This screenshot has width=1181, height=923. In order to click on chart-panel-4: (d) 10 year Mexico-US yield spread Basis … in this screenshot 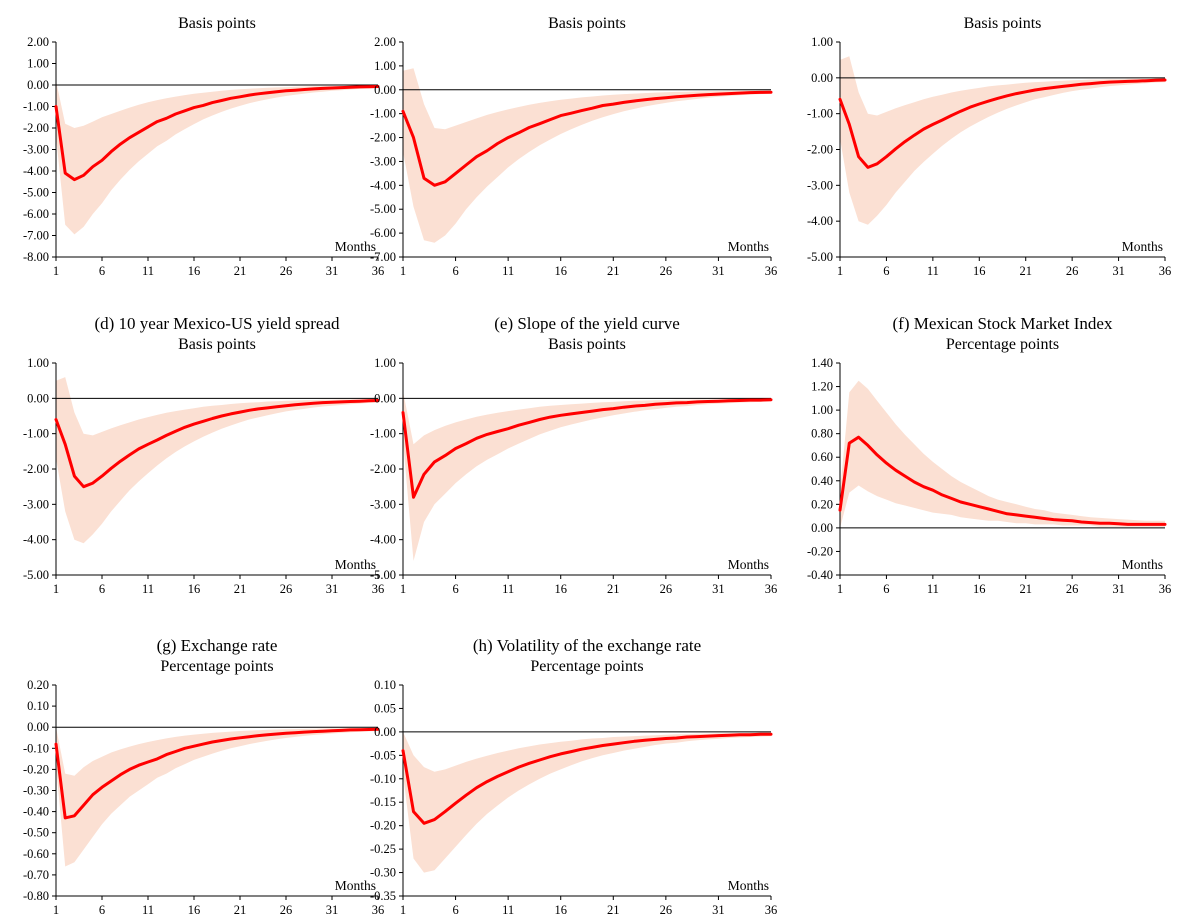, I will do `click(203, 455)`.